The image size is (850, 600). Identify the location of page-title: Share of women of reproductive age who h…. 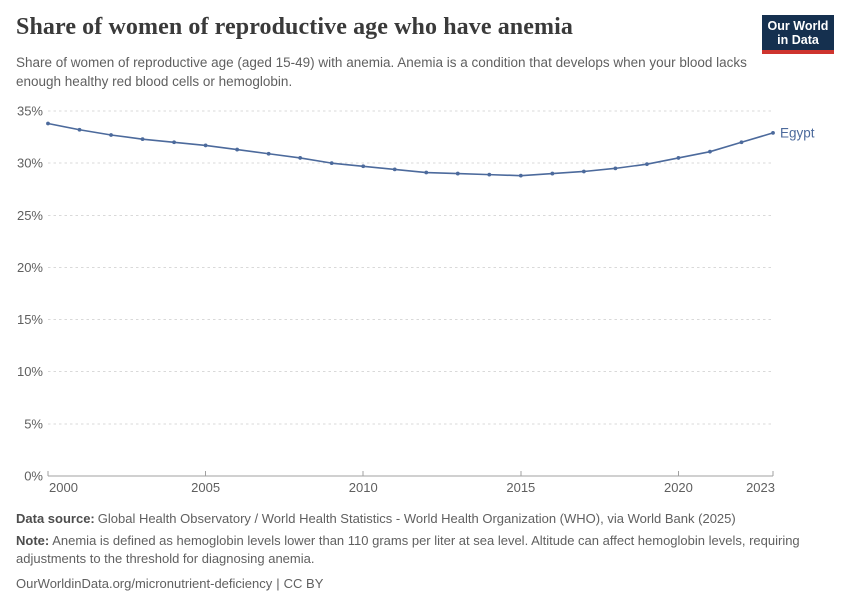
(294, 27).